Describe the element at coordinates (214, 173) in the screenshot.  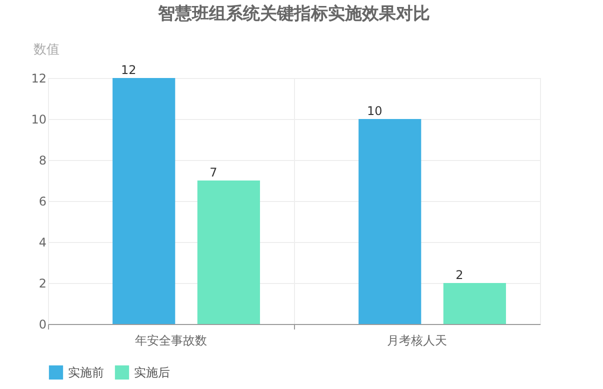
I see `data-label: 7` at that location.